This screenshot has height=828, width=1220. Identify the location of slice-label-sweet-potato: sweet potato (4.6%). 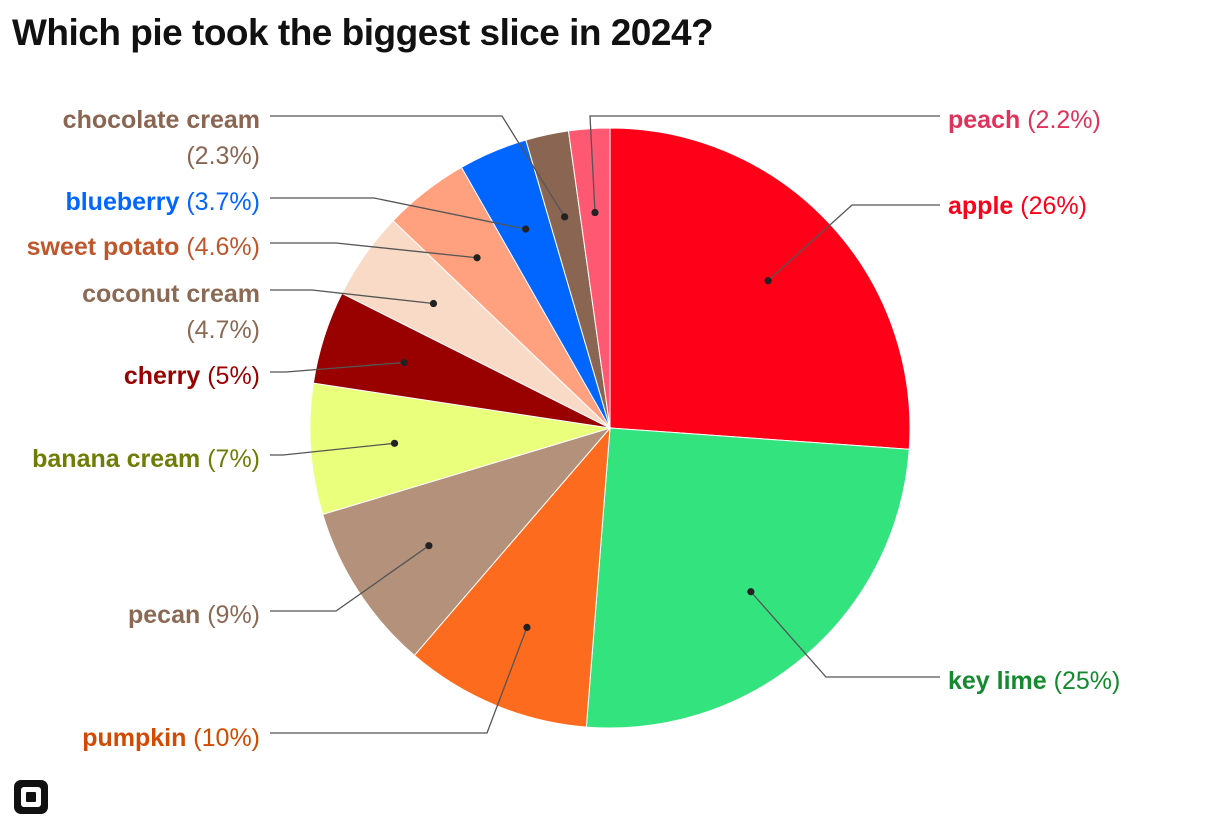
(143, 247).